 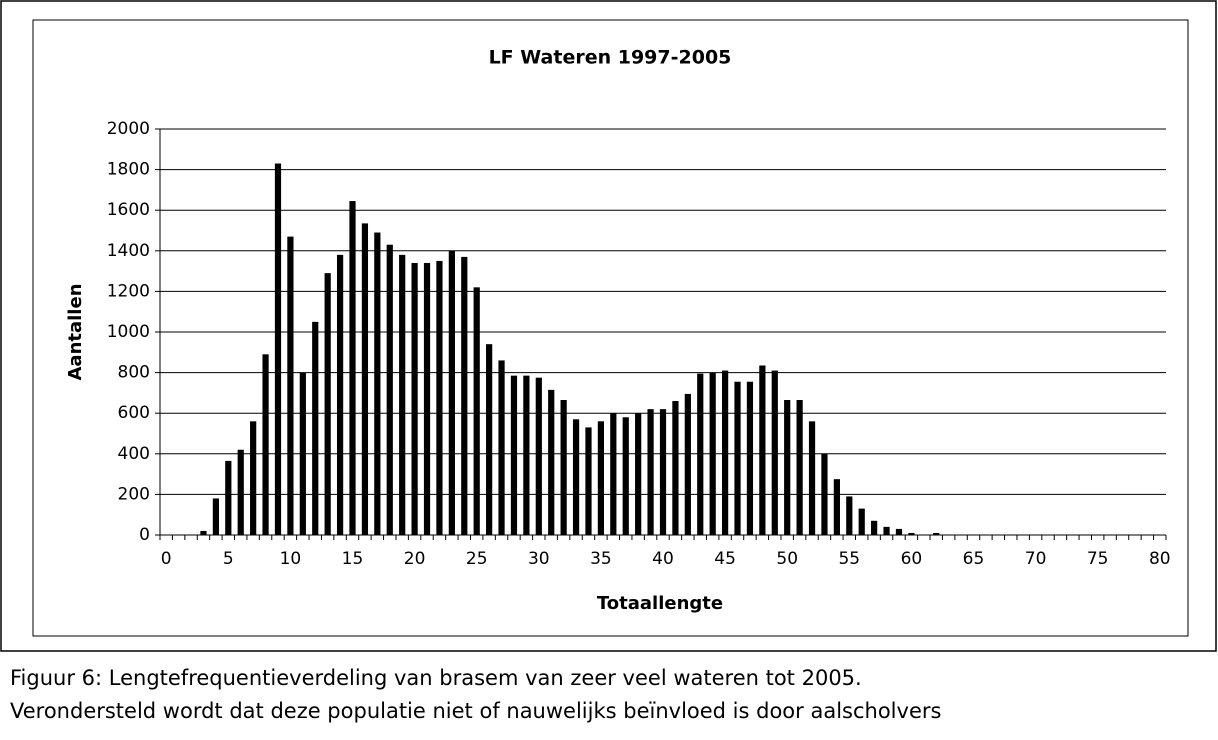 I want to click on y-tick-label: 400, so click(x=134, y=454).